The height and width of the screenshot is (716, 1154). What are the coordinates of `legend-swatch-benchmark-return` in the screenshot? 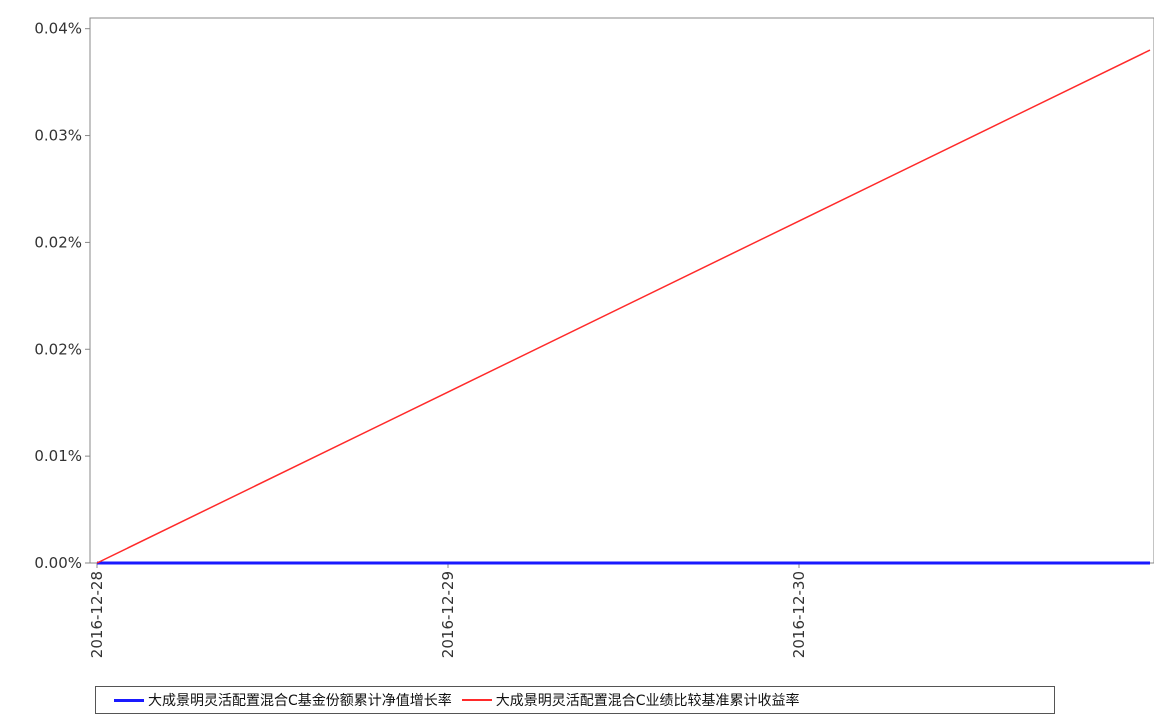 It's located at (476, 700).